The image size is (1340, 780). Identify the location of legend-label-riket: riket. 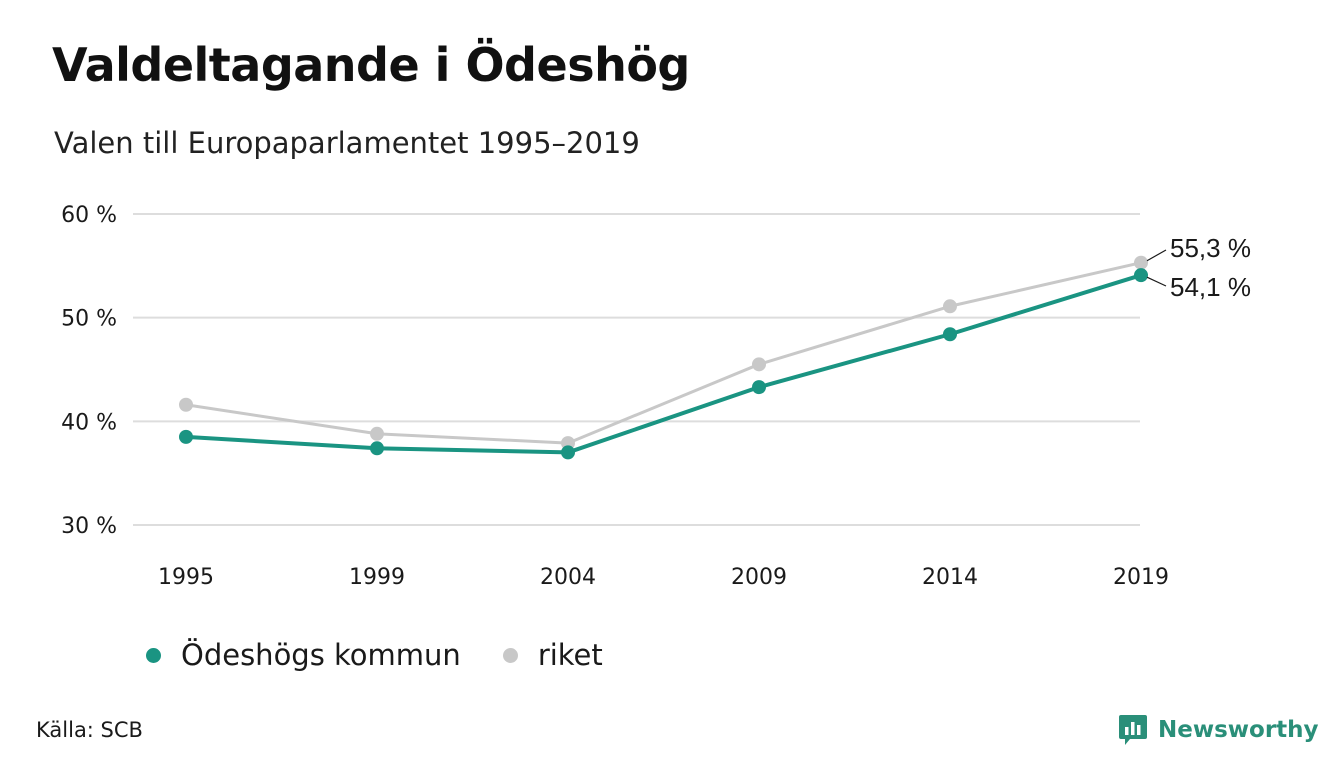
(570, 655).